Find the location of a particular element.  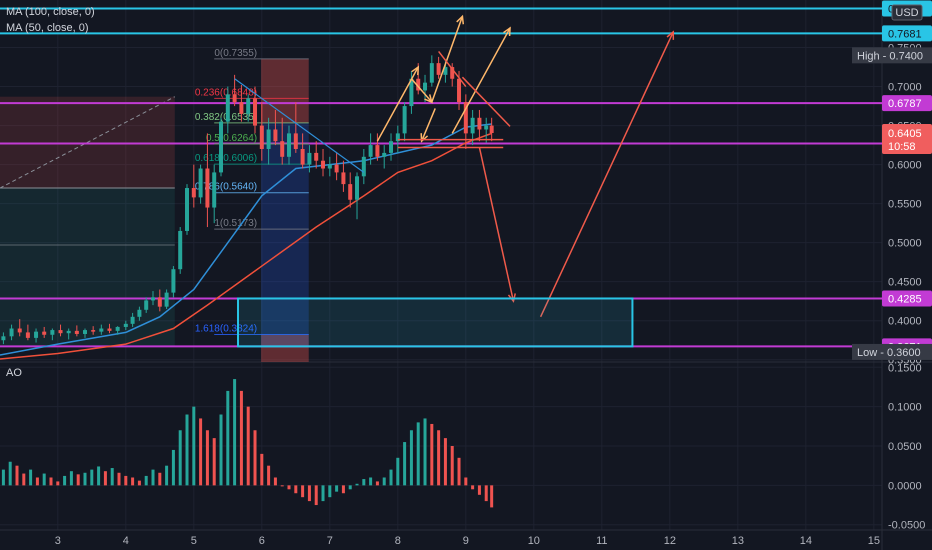

time-tick-label: 11 is located at coordinates (601, 541).